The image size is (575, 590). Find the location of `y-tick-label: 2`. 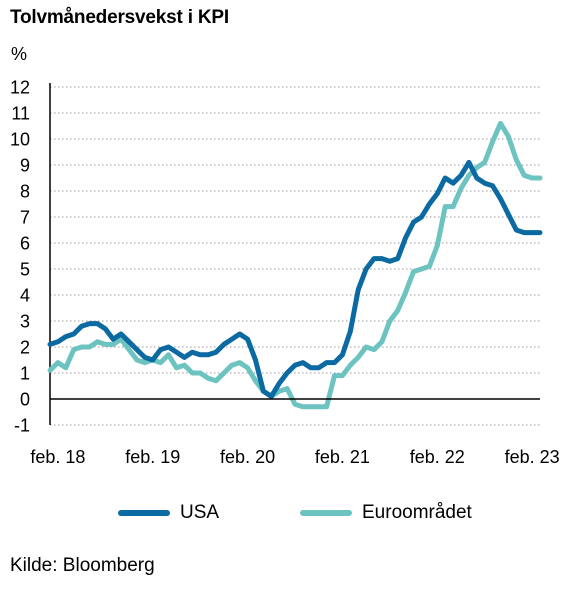

y-tick-label: 2 is located at coordinates (25, 348).